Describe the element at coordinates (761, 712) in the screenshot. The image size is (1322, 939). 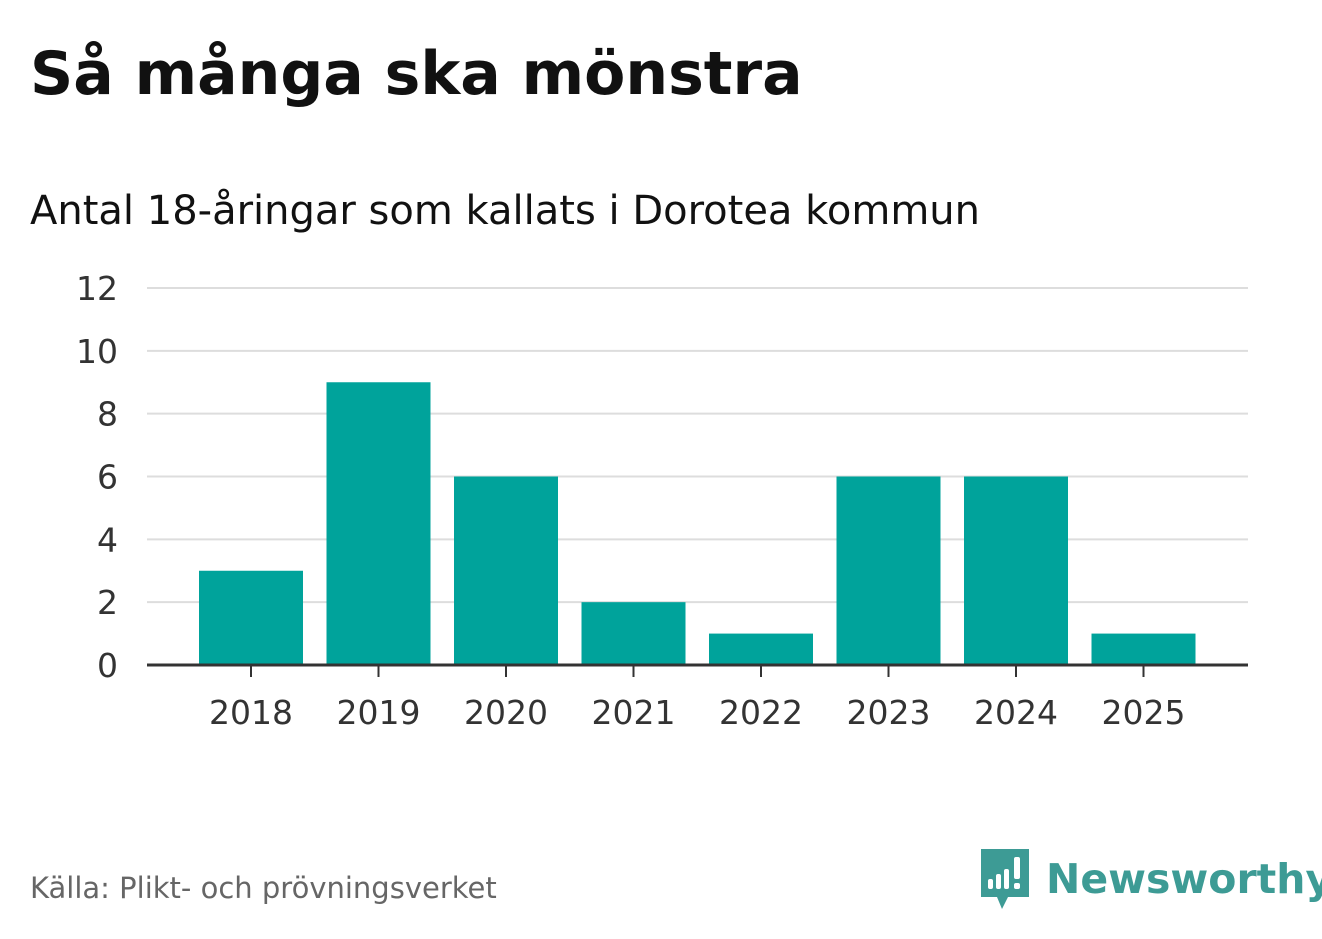
I see `x-tick-label: 2022` at that location.